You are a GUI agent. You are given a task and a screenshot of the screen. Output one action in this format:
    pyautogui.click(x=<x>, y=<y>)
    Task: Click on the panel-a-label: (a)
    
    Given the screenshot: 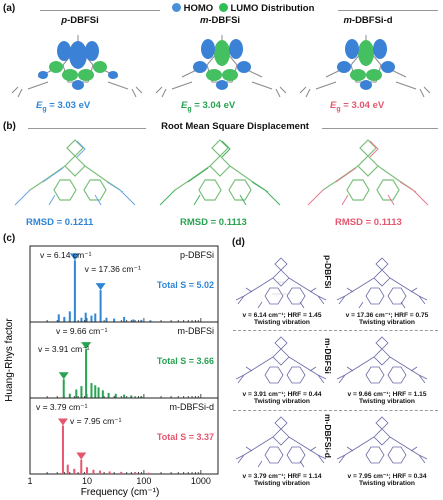 What is the action you would take?
    pyautogui.click(x=9, y=8)
    